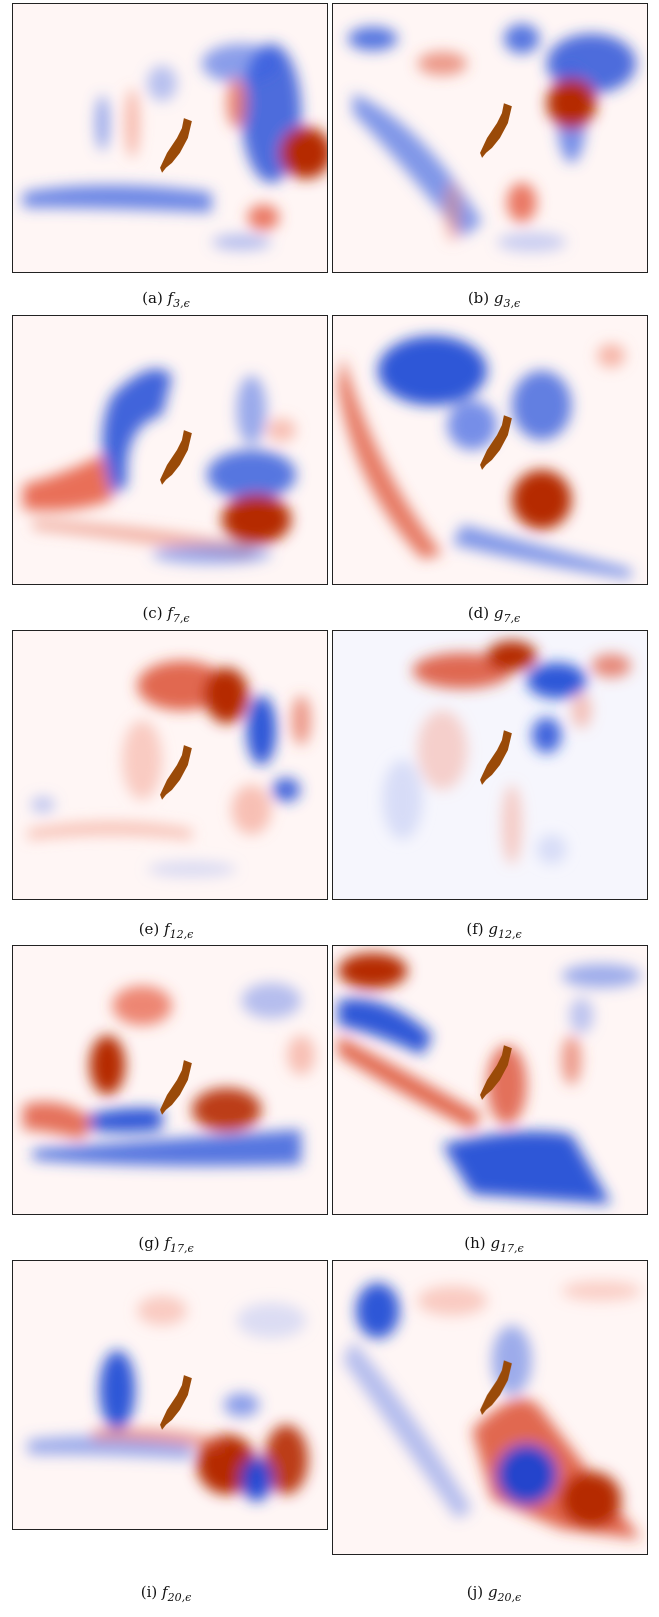  I want to click on caption-tag: (h), so click(475, 1243).